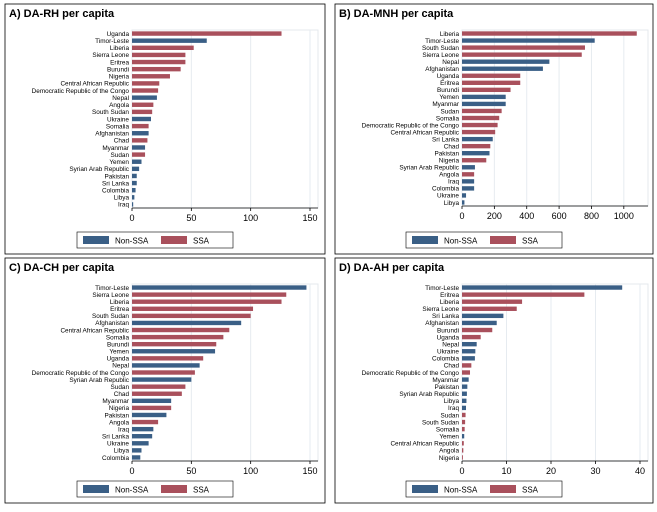 The height and width of the screenshot is (512, 657). I want to click on panel-title: D) DA-AH per capita, so click(392, 268).